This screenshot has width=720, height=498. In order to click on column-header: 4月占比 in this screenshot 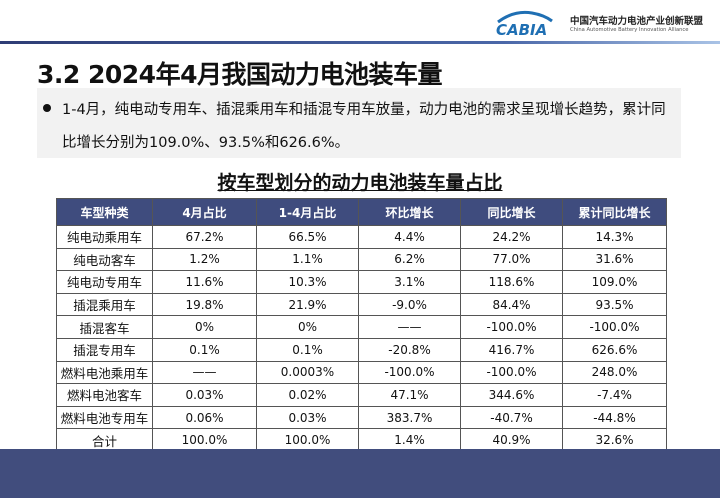, I will do `click(204, 212)`.